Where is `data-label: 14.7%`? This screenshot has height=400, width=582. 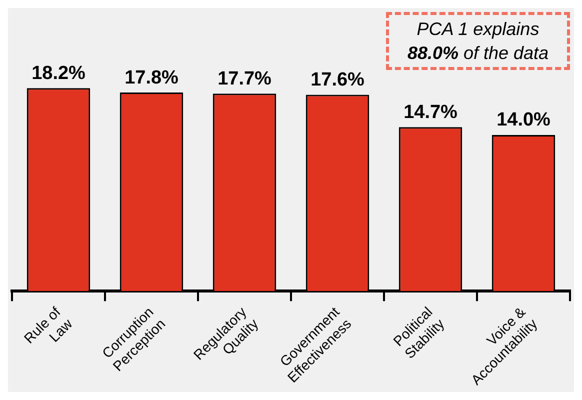
data-label: 14.7% is located at coordinates (431, 112).